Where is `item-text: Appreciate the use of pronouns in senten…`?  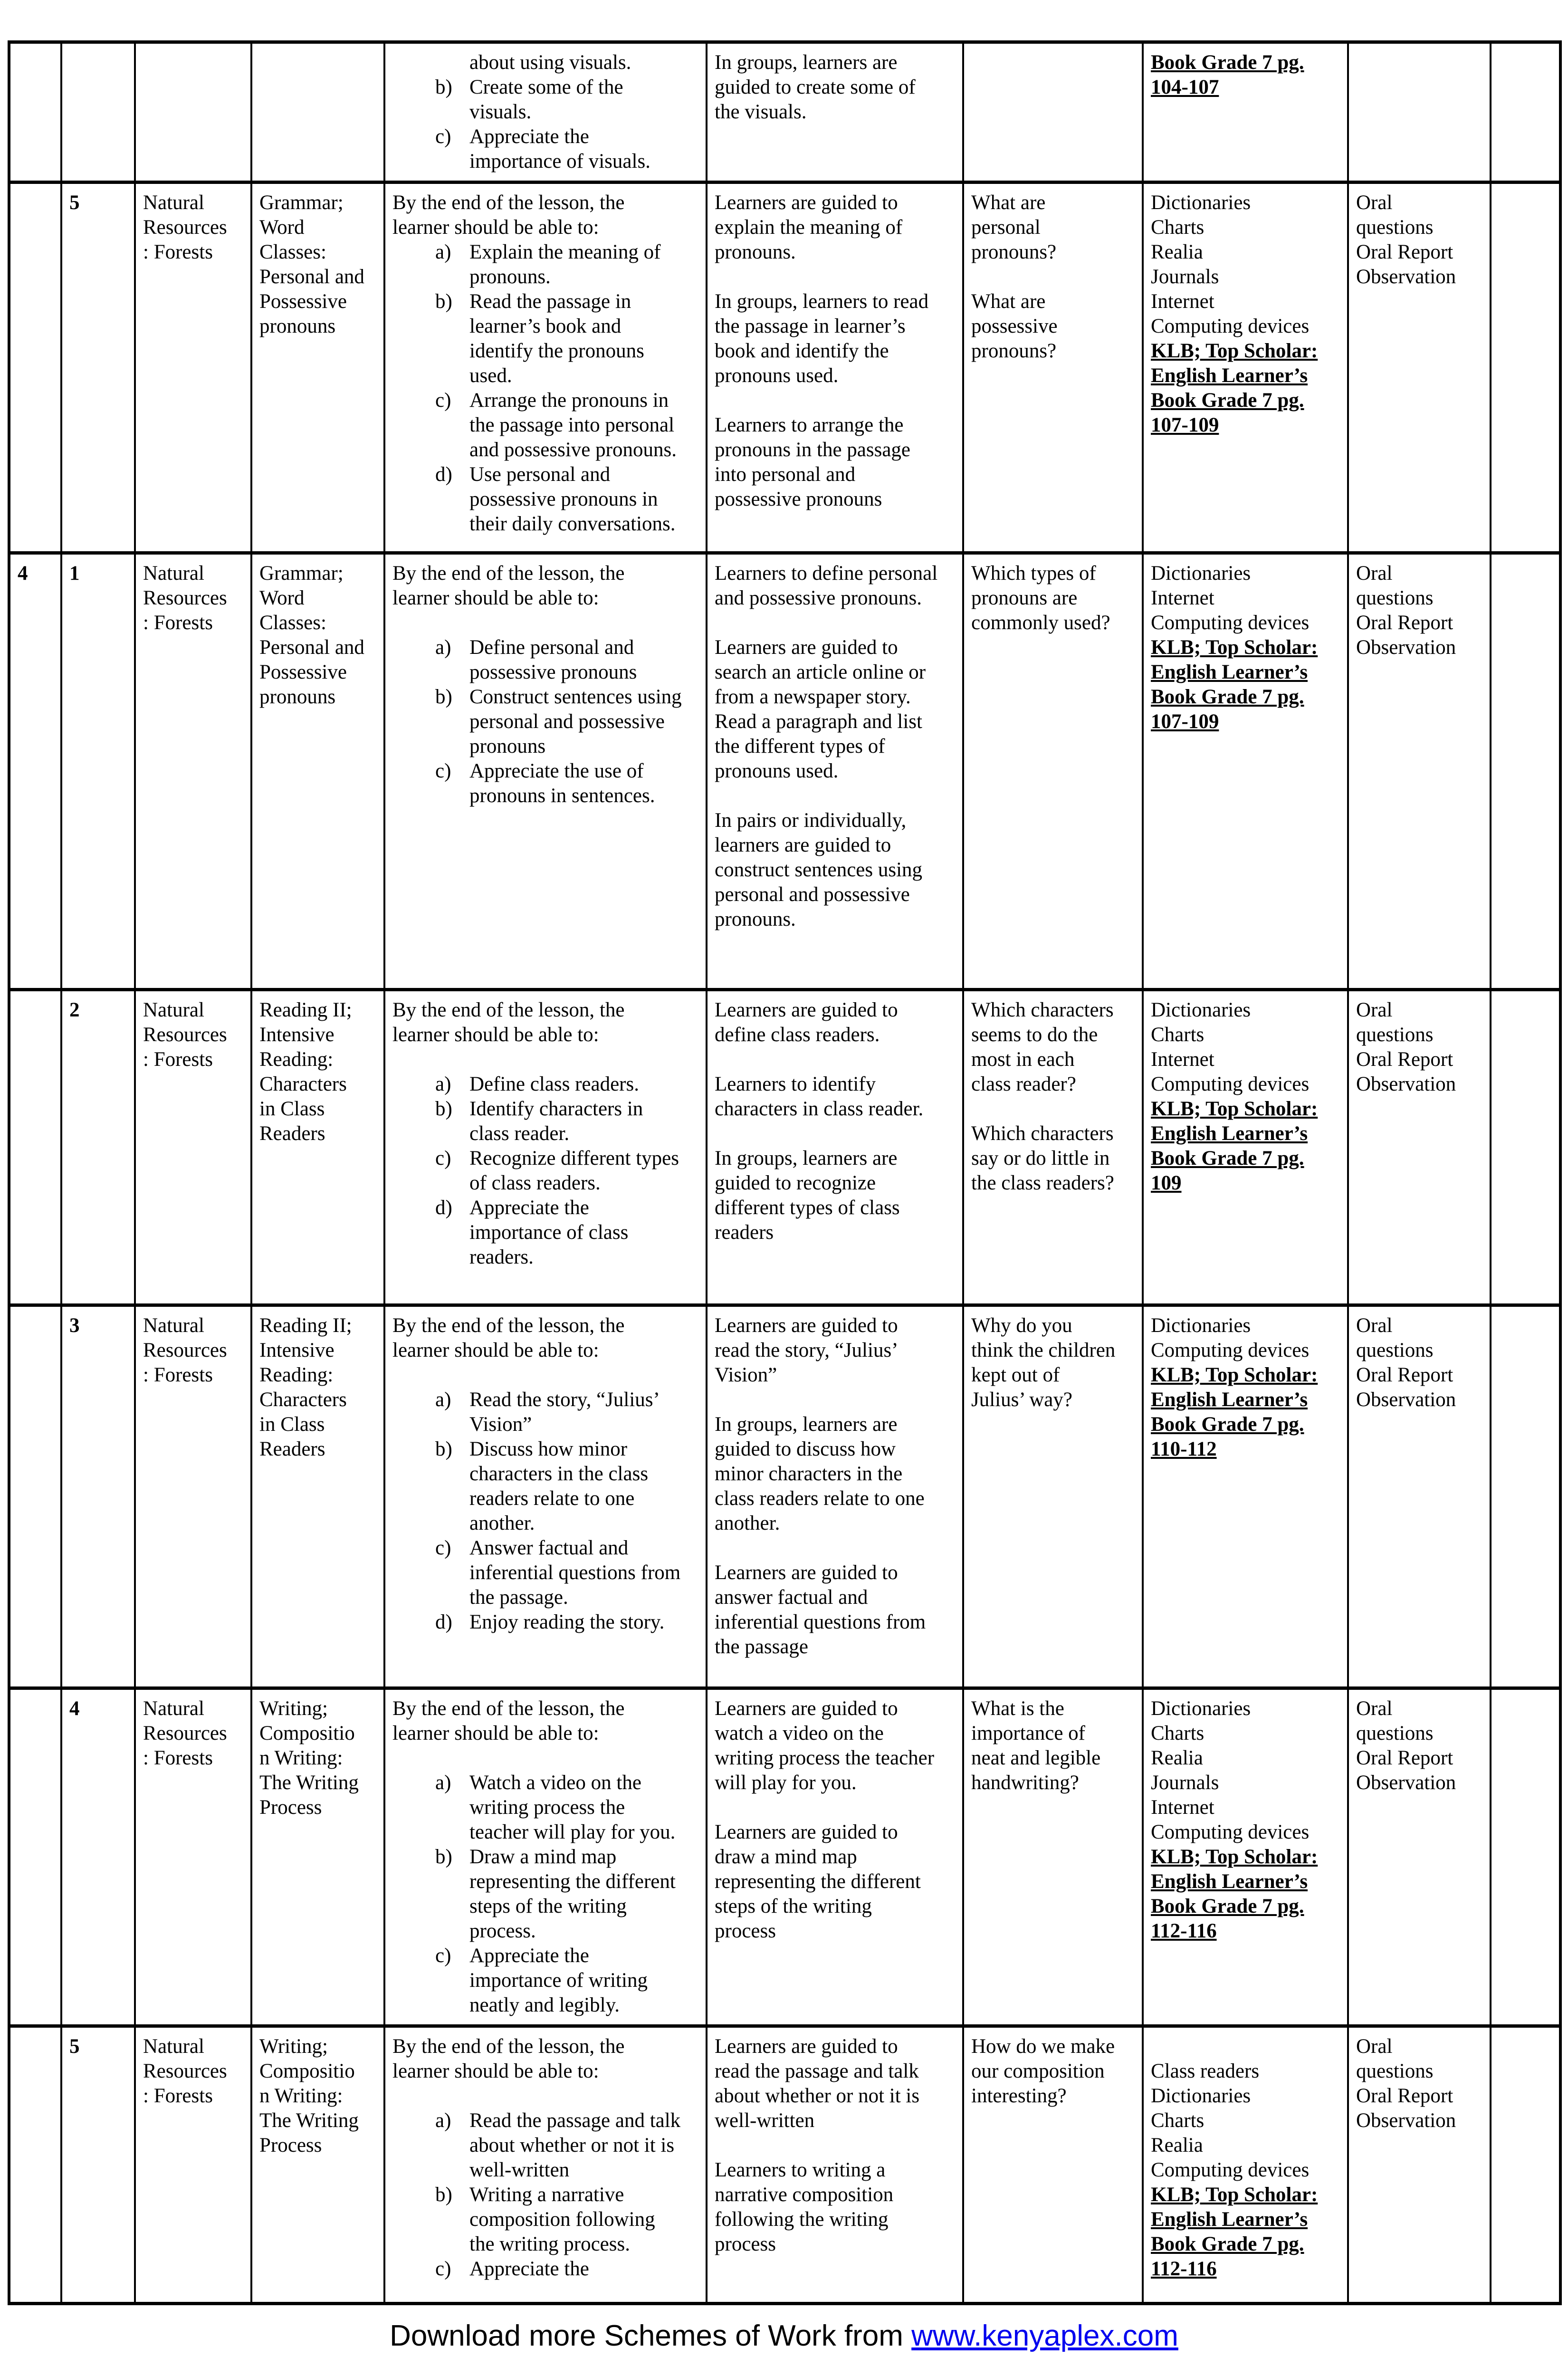
item-text: Appreciate the use of pronouns in senten… is located at coordinates (562, 783).